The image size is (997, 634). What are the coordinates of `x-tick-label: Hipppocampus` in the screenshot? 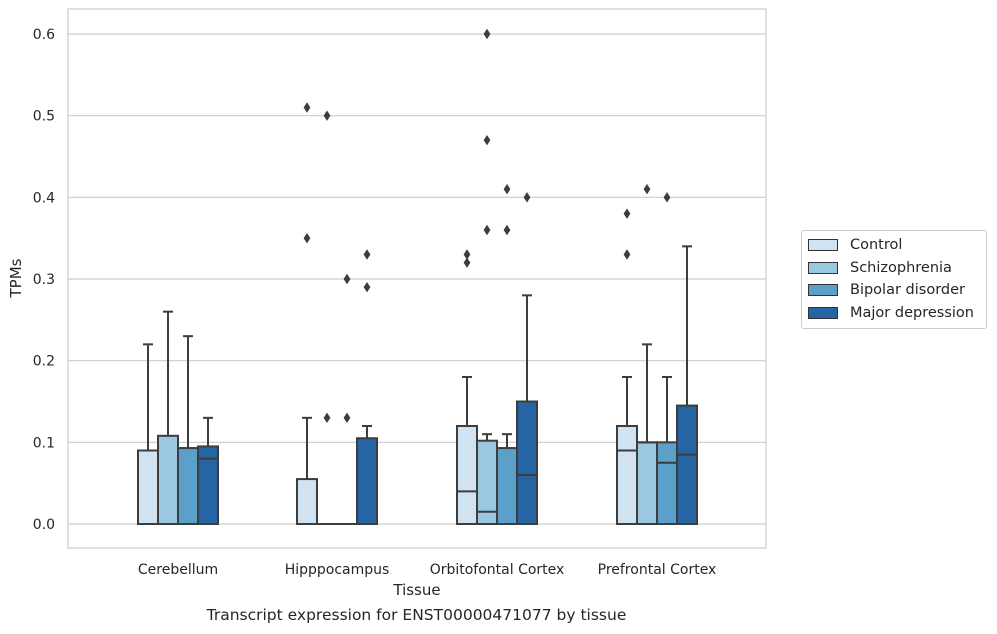 It's located at (337, 570).